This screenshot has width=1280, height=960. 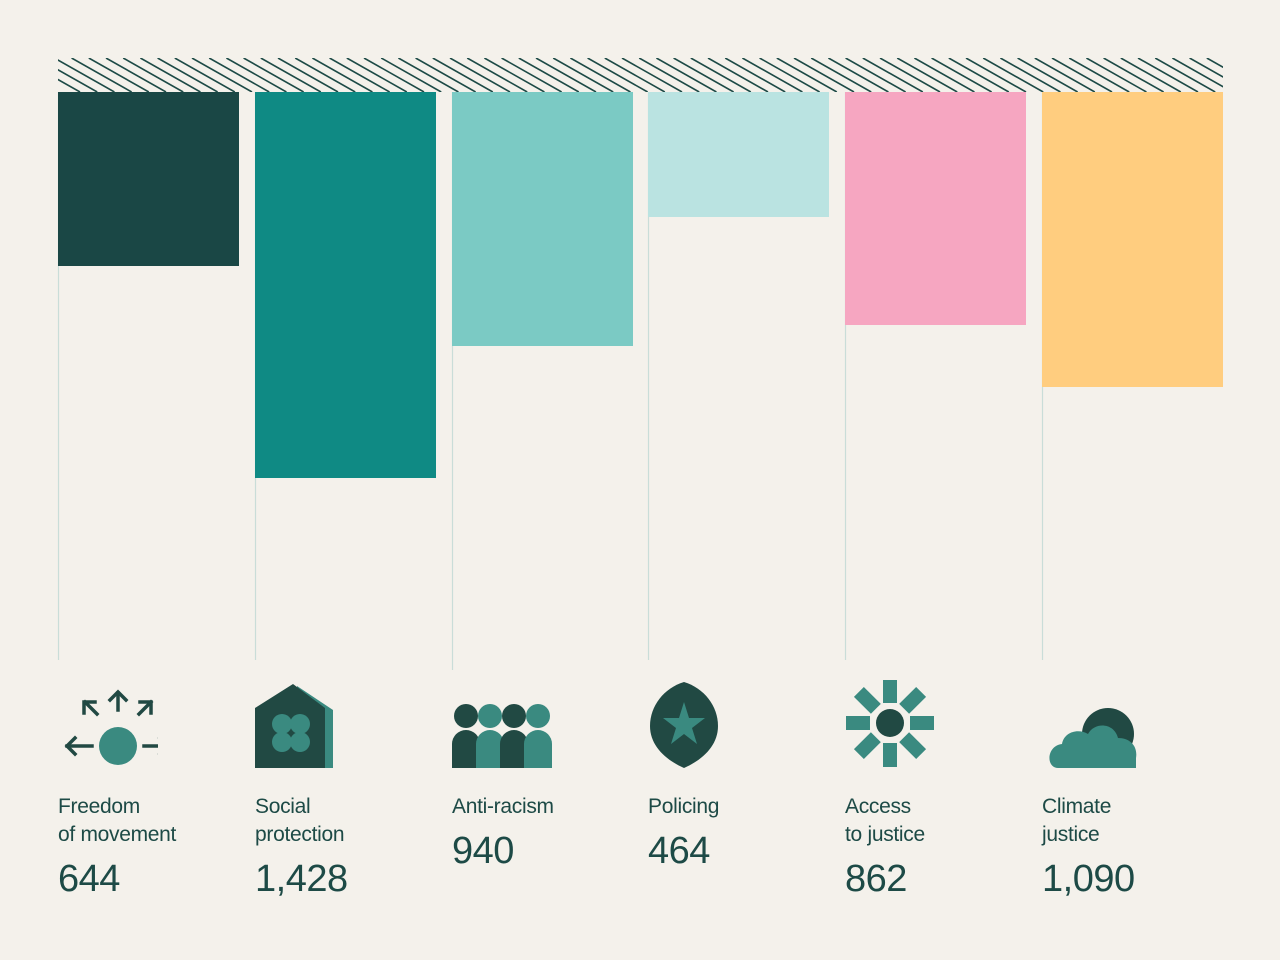 What do you see at coordinates (150, 821) in the screenshot?
I see `category-label: Freedom of movement` at bounding box center [150, 821].